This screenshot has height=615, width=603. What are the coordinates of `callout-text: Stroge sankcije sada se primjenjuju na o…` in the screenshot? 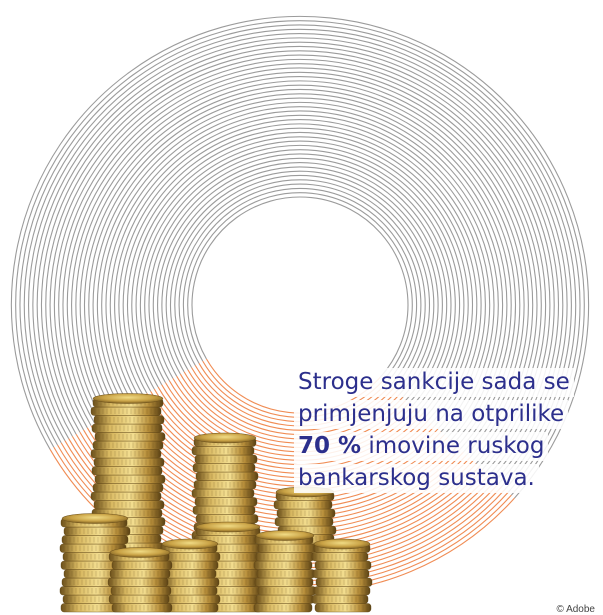 It's located at (434, 430).